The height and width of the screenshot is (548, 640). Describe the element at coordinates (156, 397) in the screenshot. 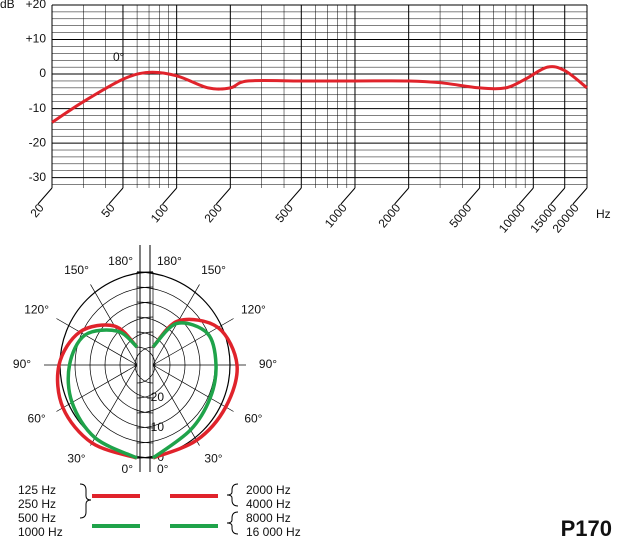

I see `r-tick-label: -20` at that location.